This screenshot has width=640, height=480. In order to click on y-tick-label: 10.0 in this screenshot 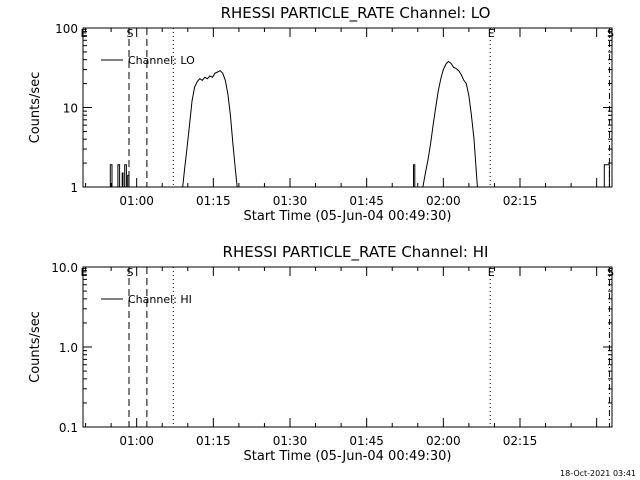, I will do `click(64, 268)`.